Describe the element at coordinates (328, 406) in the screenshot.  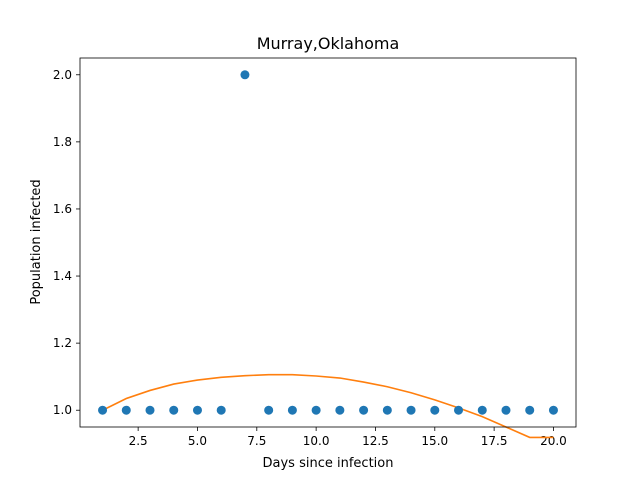
I see `fit-line` at that location.